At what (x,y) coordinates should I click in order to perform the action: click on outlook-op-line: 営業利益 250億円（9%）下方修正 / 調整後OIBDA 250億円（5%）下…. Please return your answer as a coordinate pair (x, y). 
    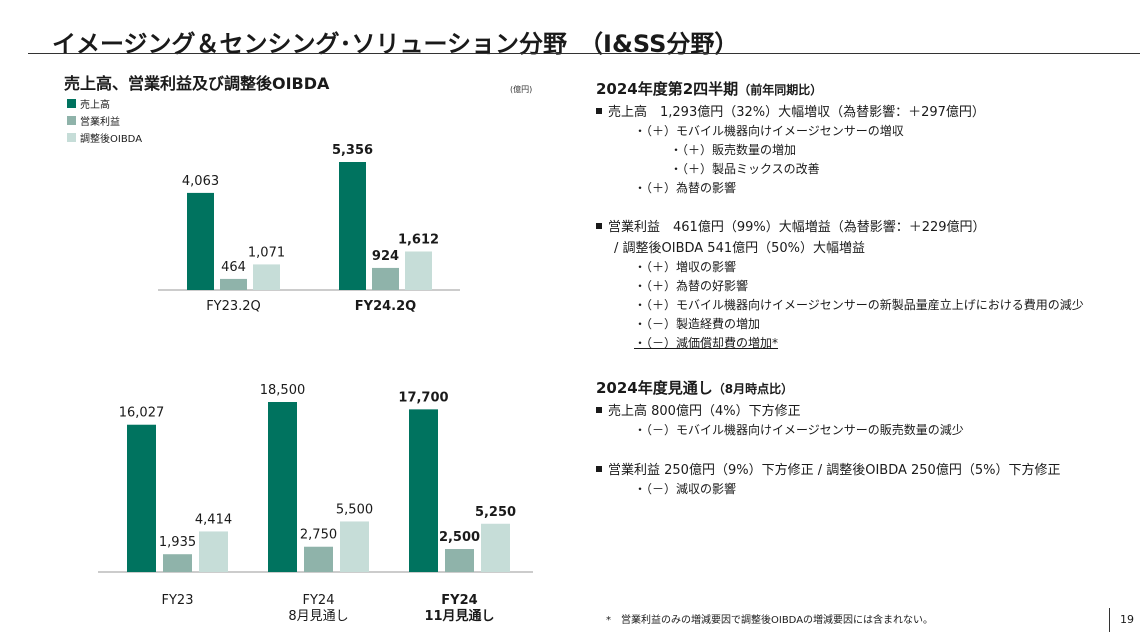
    Looking at the image, I should click on (834, 470).